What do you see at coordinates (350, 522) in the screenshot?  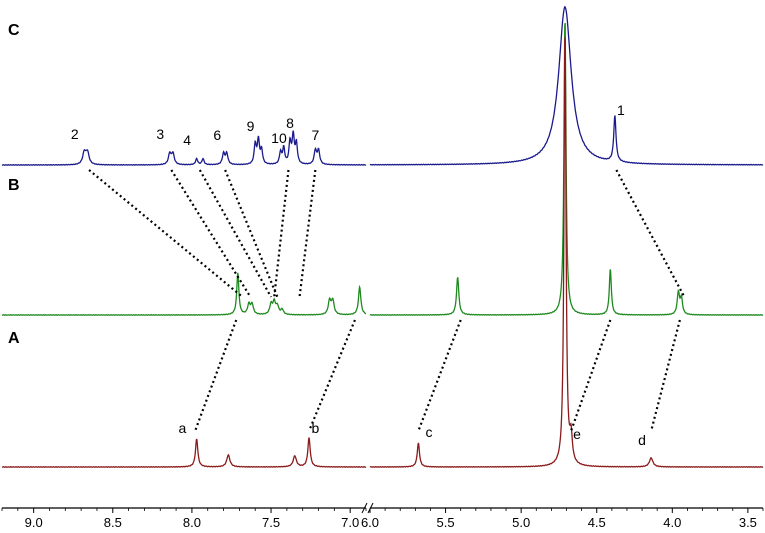 I see `x-tick-label: 7.0` at bounding box center [350, 522].